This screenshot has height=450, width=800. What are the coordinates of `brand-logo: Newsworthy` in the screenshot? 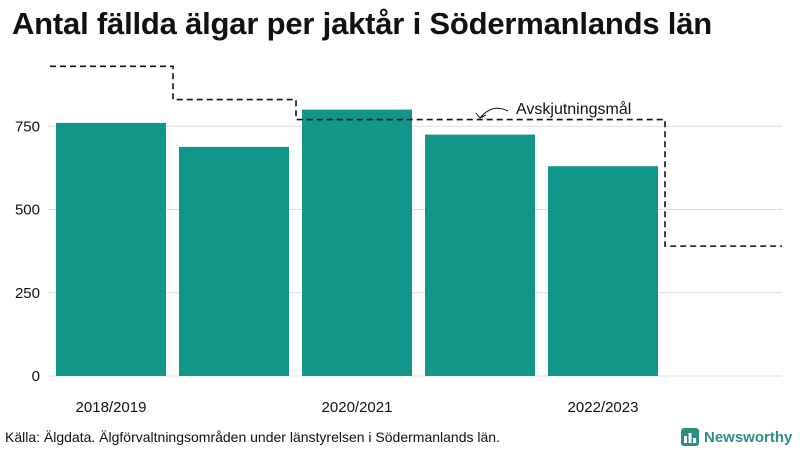 It's located at (736, 437).